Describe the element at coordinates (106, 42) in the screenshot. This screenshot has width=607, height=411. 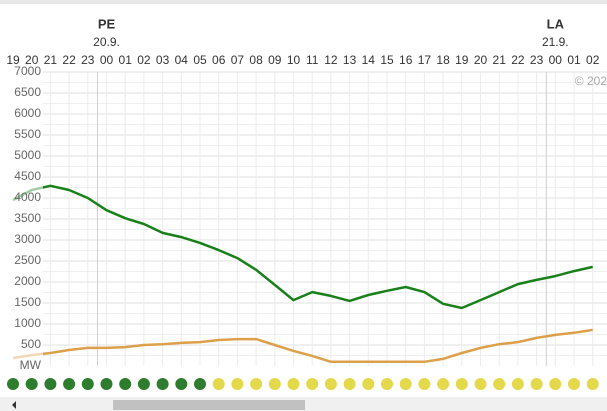
I see `day-date: 20.9.` at that location.